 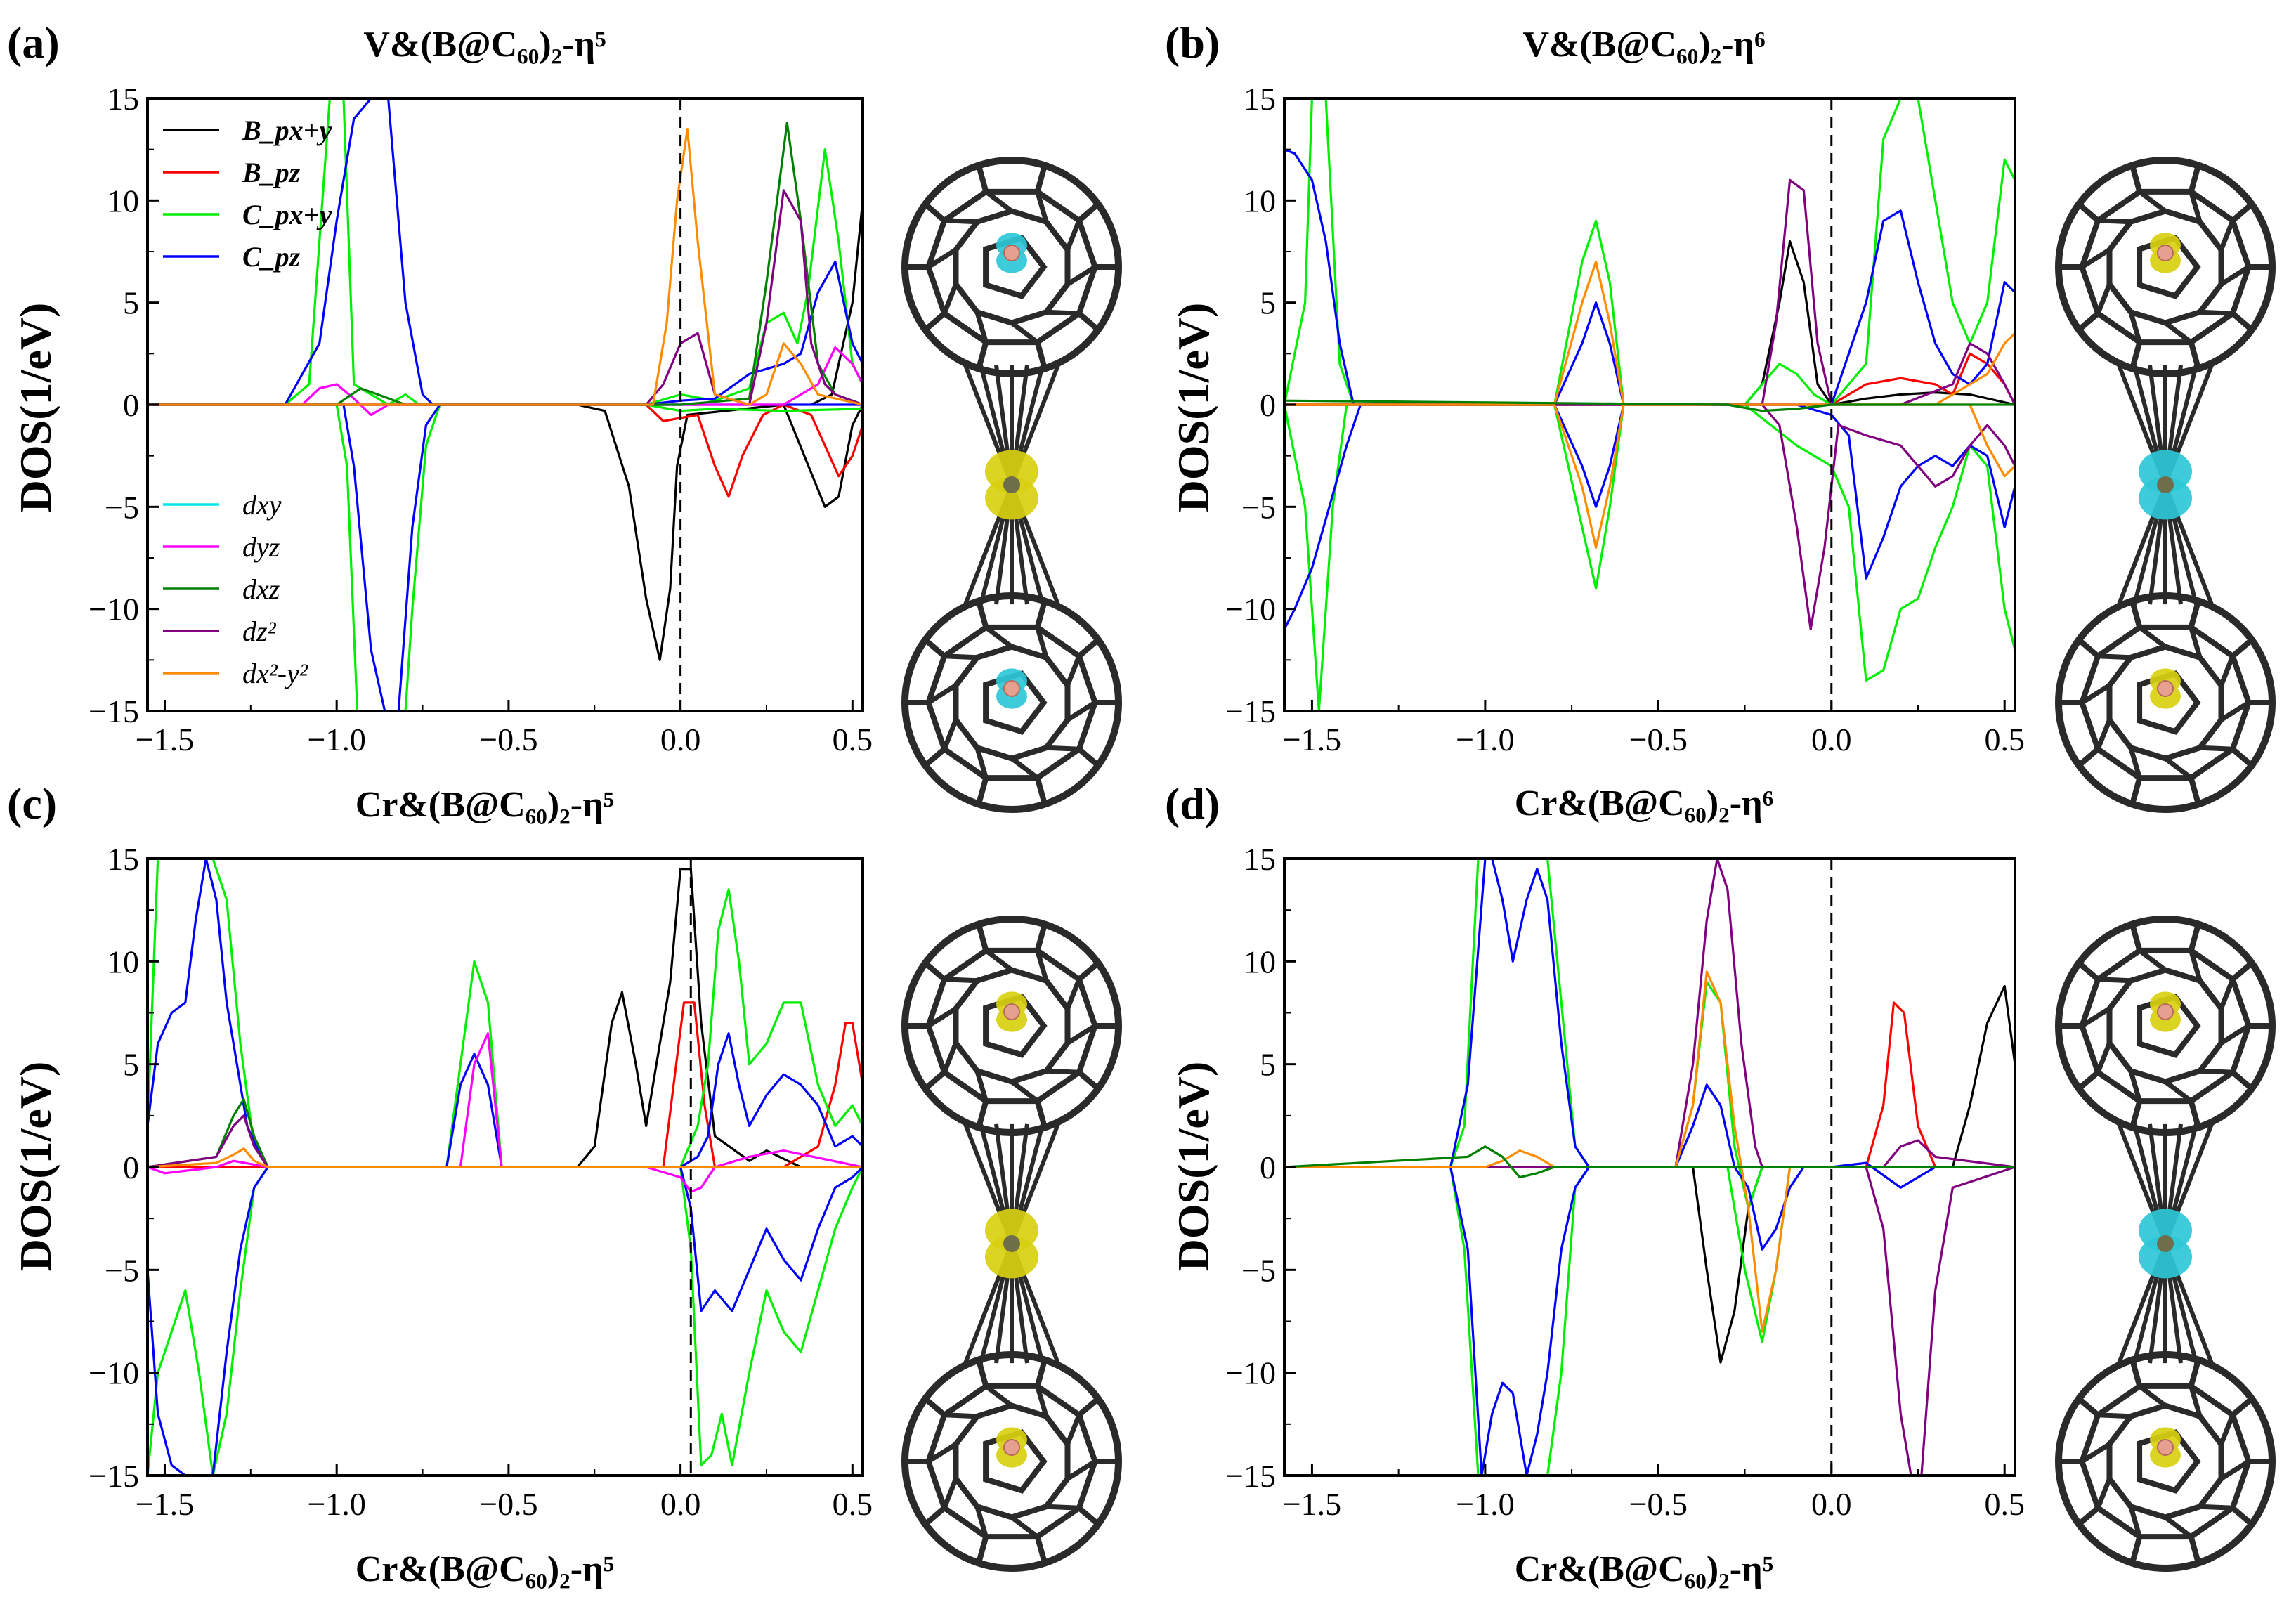 What do you see at coordinates (484, 45) in the screenshot?
I see `panel-title-a: V&(B@C₆₀)₂-η⁵` at bounding box center [484, 45].